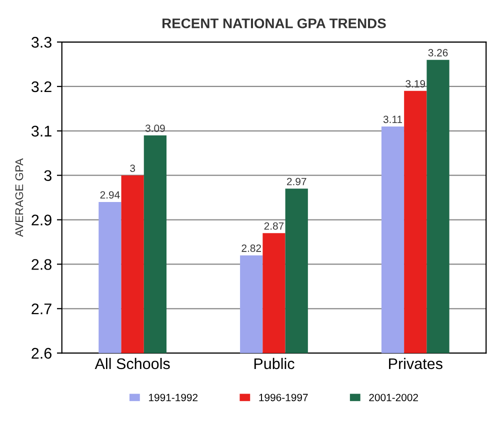 The image size is (491, 429). I want to click on chart-title: RECENT NATIONAL GPA TRENDS, so click(274, 23).